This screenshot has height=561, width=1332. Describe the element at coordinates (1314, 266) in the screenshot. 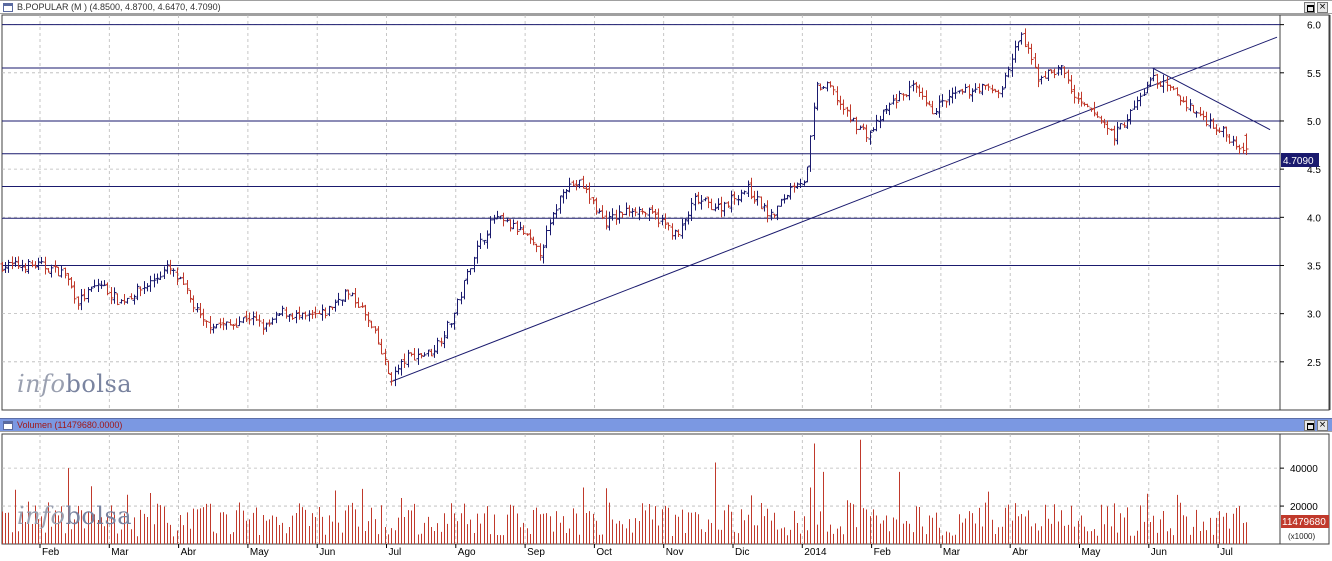

I see `y-tick-label: 3.5` at that location.